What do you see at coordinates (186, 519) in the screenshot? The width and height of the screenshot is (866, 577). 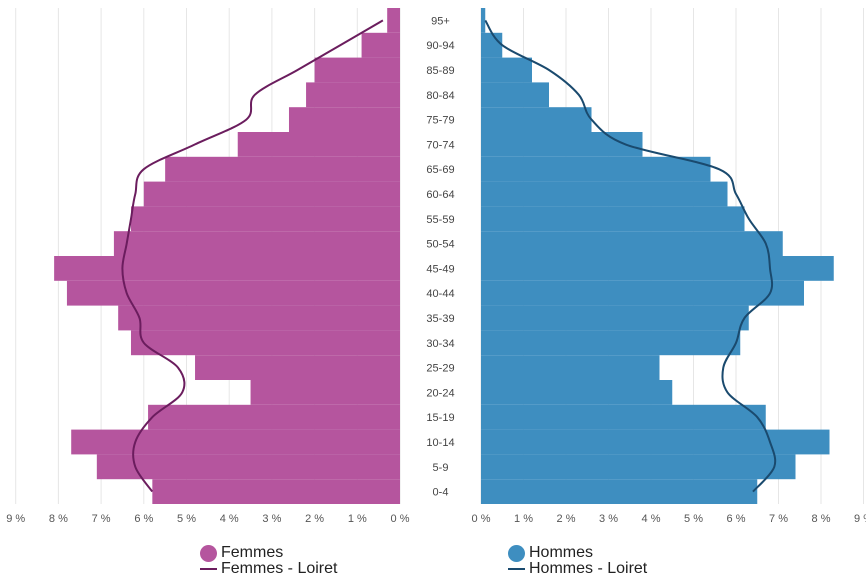 I see `x-tick-label-left: 5 %` at bounding box center [186, 519].